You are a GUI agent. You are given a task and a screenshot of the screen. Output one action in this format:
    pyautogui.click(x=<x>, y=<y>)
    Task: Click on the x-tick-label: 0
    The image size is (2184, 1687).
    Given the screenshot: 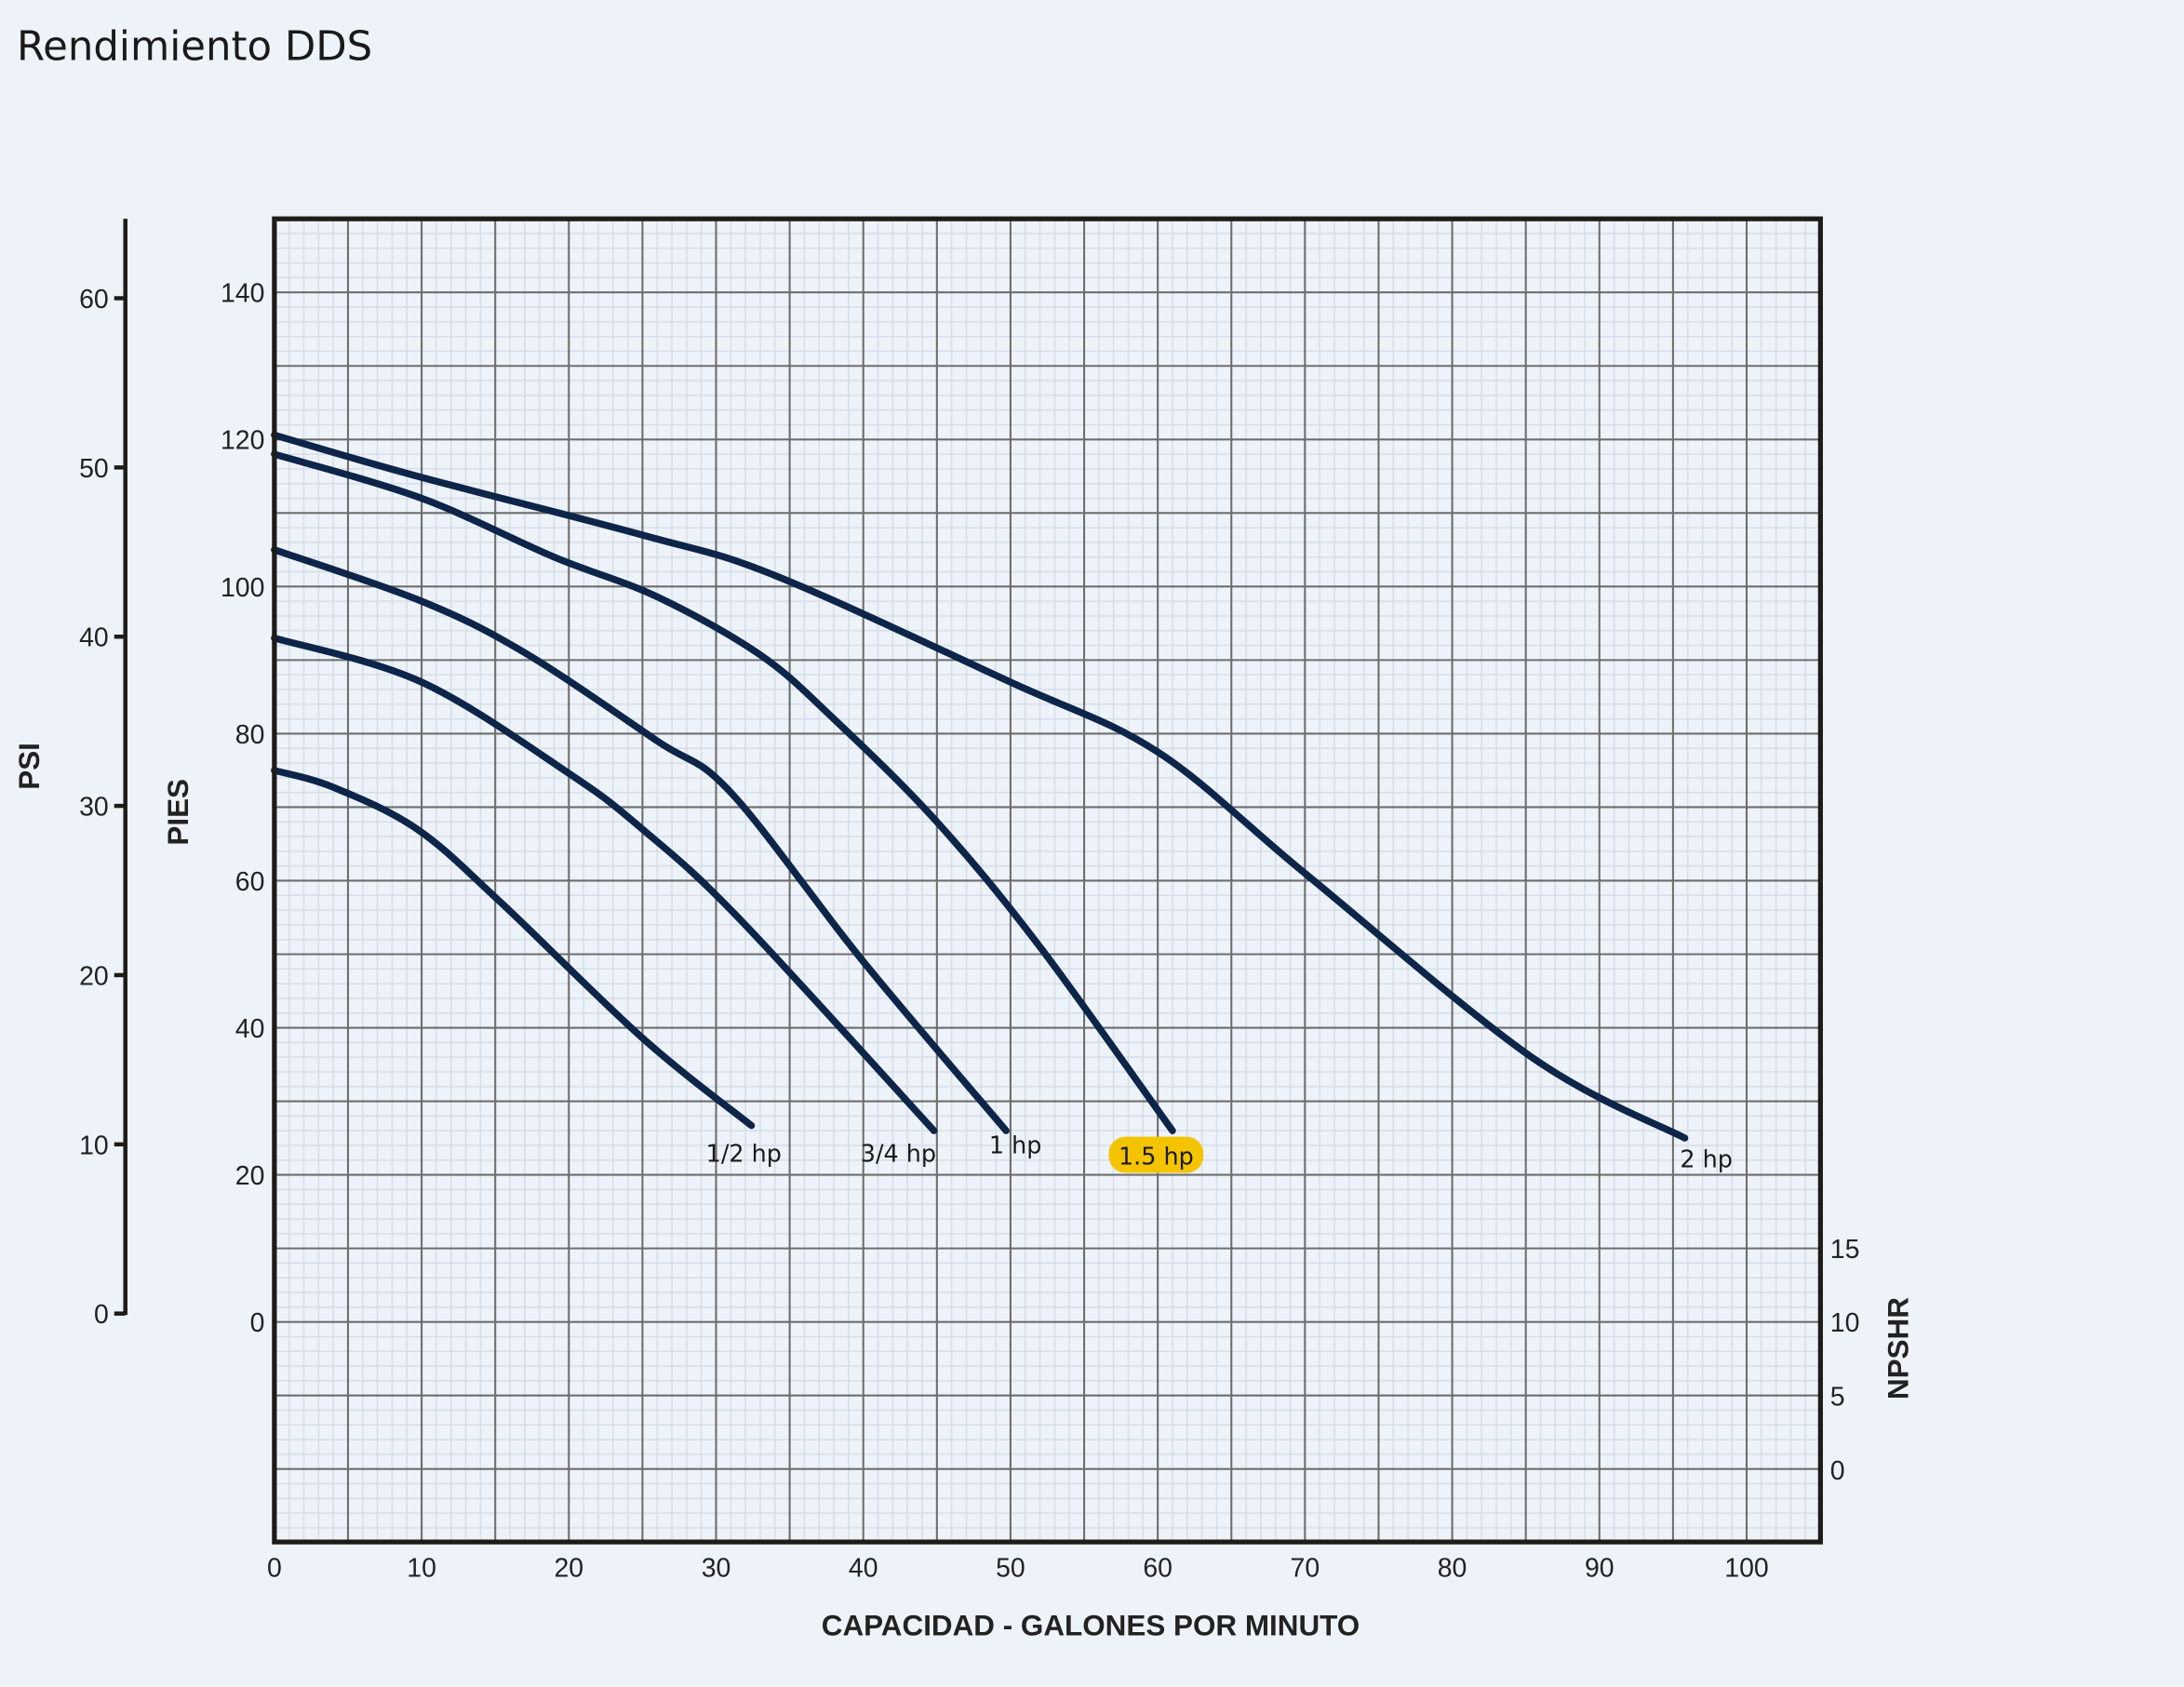 What is the action you would take?
    pyautogui.click(x=274, y=1569)
    